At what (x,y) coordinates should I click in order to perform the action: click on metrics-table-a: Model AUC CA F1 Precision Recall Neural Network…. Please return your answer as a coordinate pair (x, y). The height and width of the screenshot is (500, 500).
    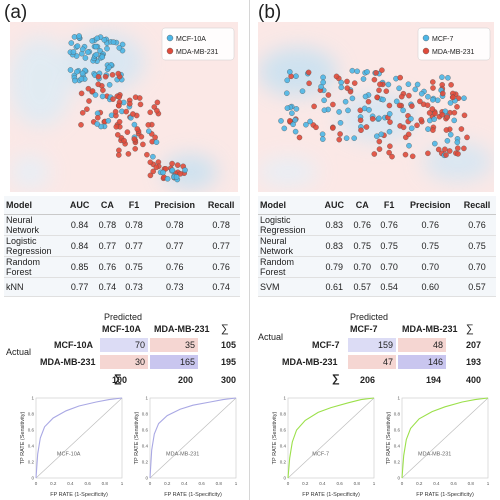
    Looking at the image, I should click on (122, 246).